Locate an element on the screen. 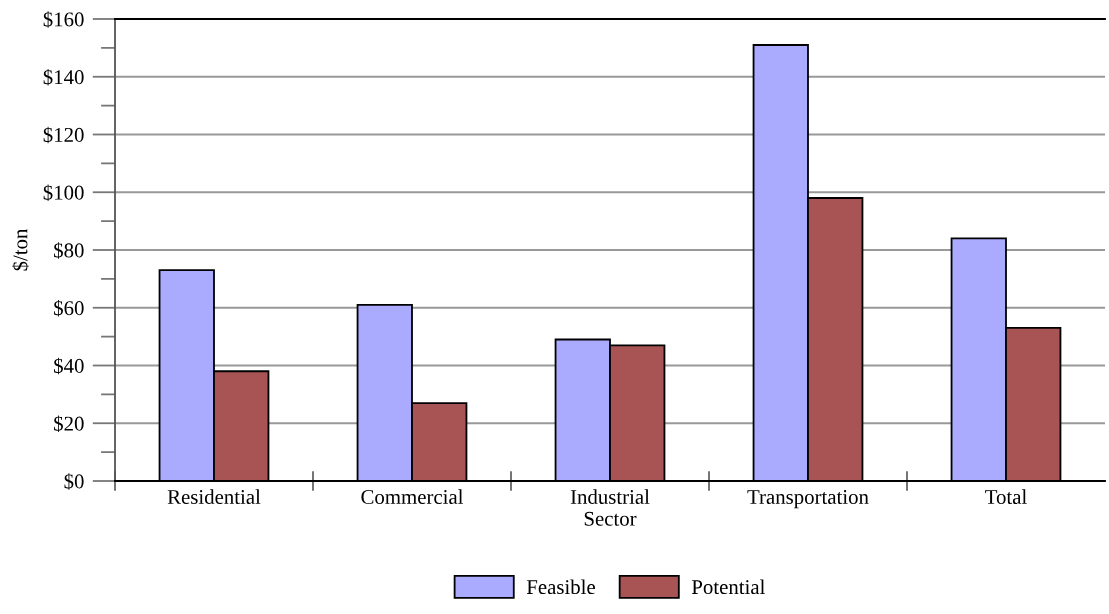 Image resolution: width=1109 pixels, height=614 pixels. y-tick-label: $120 is located at coordinates (63, 135).